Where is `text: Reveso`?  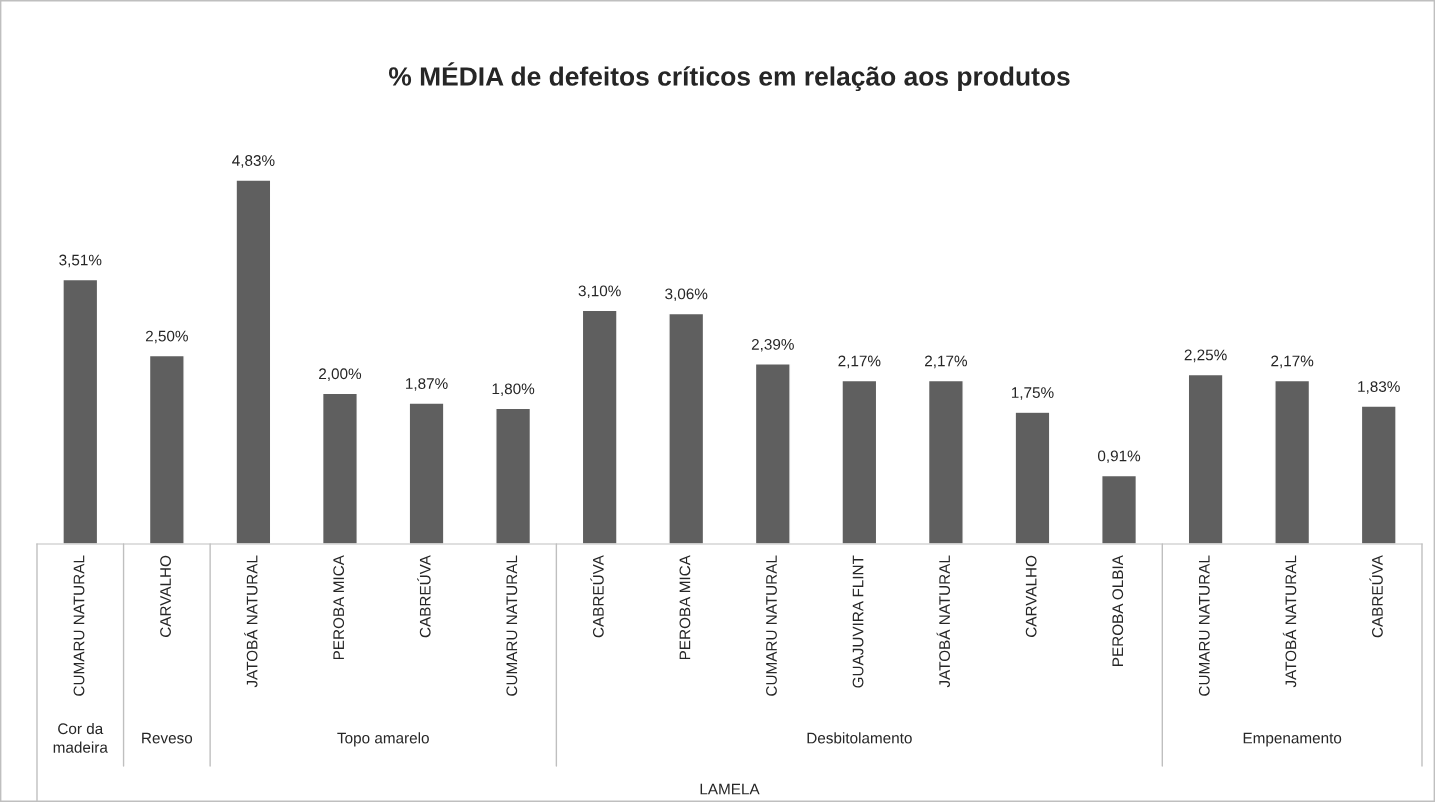
text: Reveso is located at coordinates (167, 738).